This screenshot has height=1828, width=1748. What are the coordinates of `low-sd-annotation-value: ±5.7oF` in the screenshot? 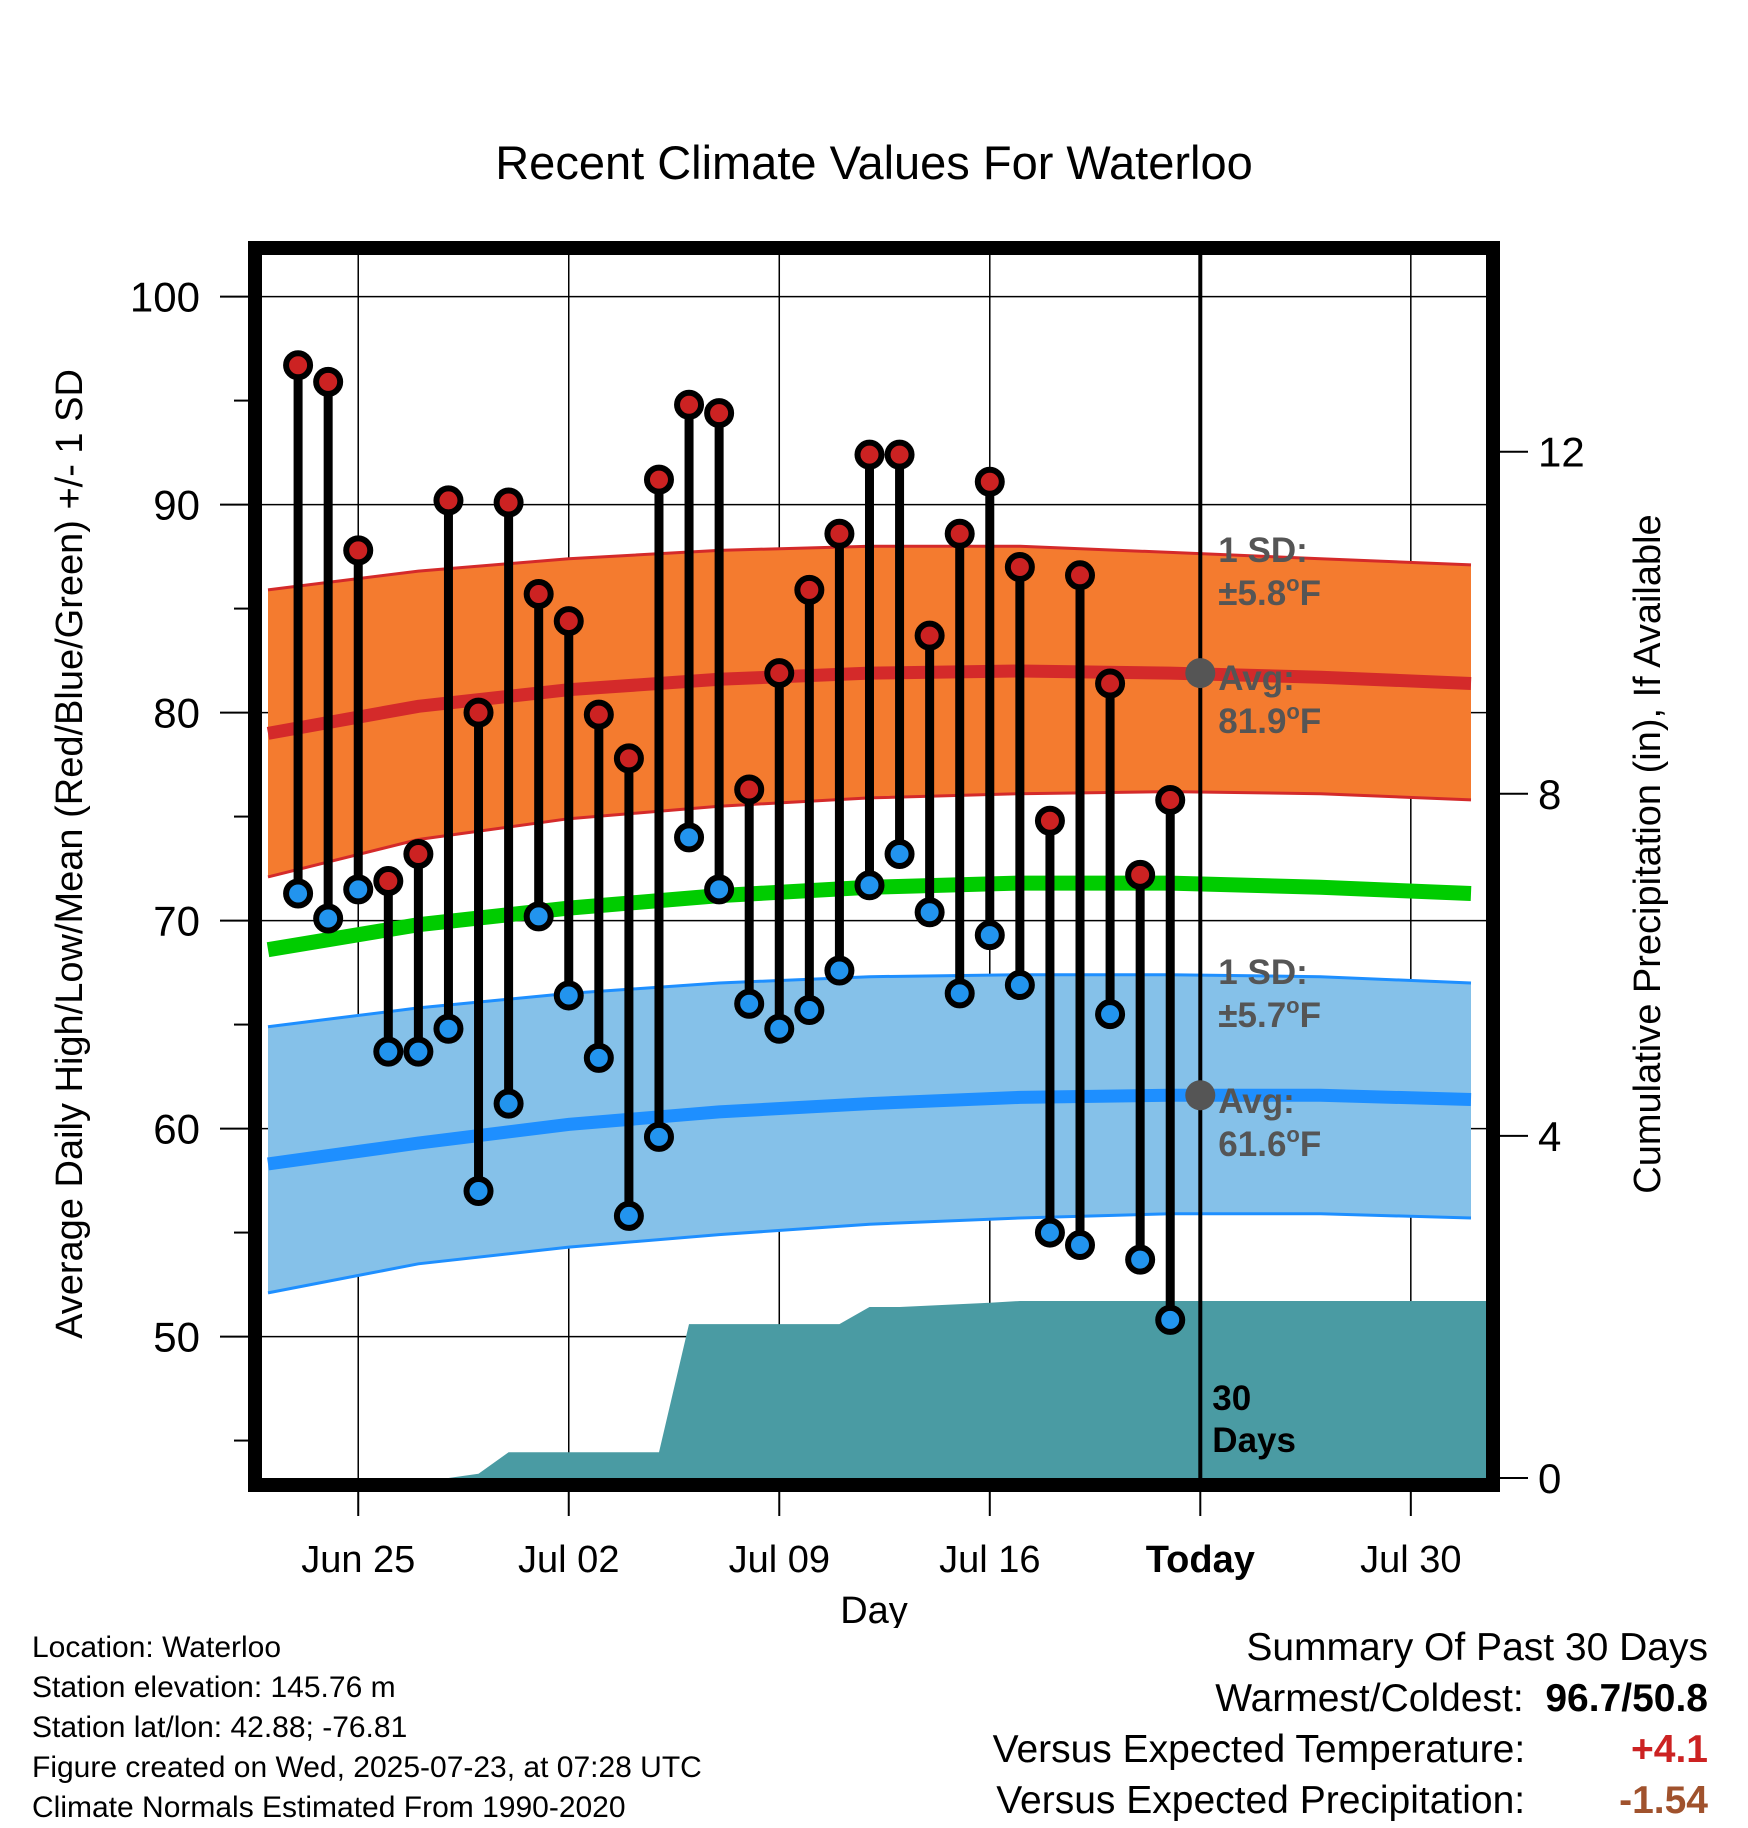 It's located at (1269, 1014).